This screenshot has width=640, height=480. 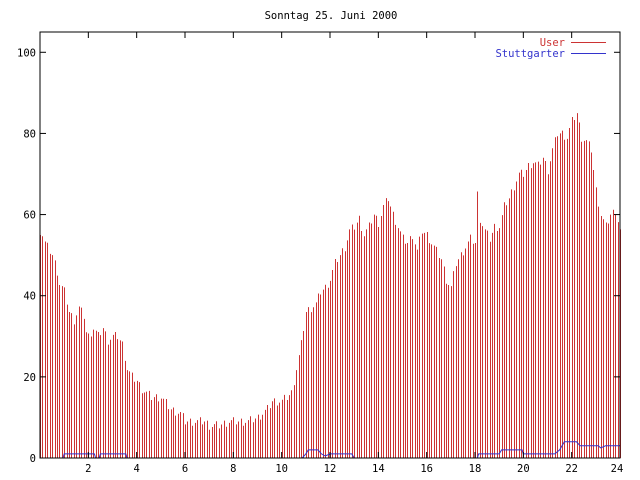 I want to click on legend: User Stuttgarter, so click(x=550, y=48).